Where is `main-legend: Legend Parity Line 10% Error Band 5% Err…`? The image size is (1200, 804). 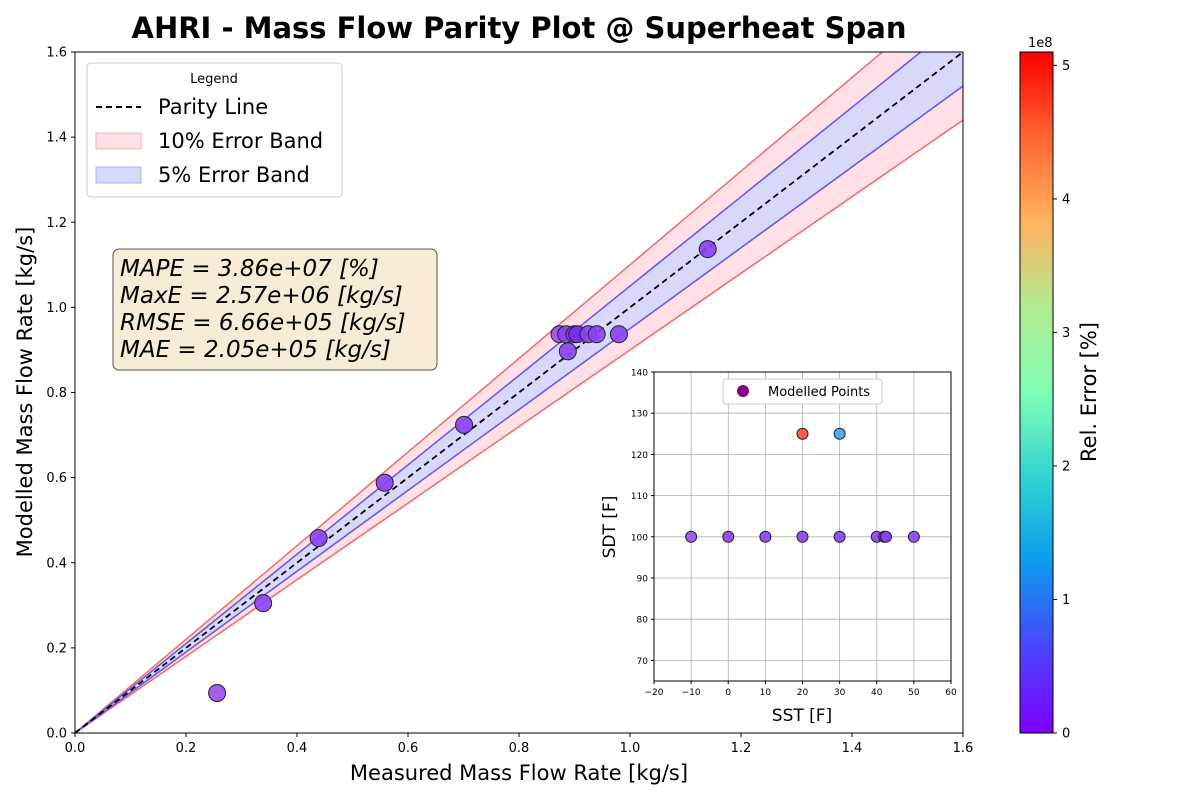
main-legend: Legend Parity Line 10% Error Band 5% Err… is located at coordinates (214, 130).